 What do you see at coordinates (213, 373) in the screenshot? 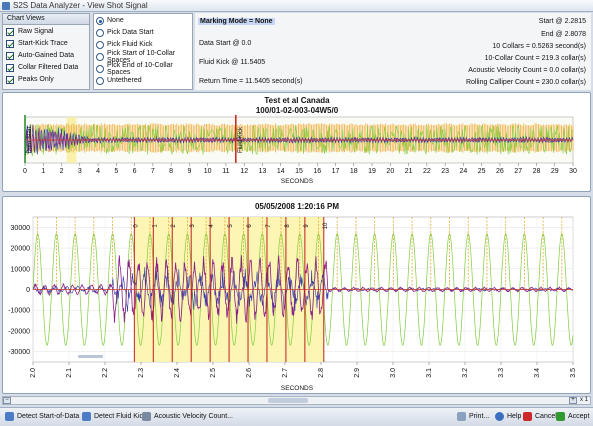
I see `x-tick-label: 2.5` at bounding box center [213, 373].